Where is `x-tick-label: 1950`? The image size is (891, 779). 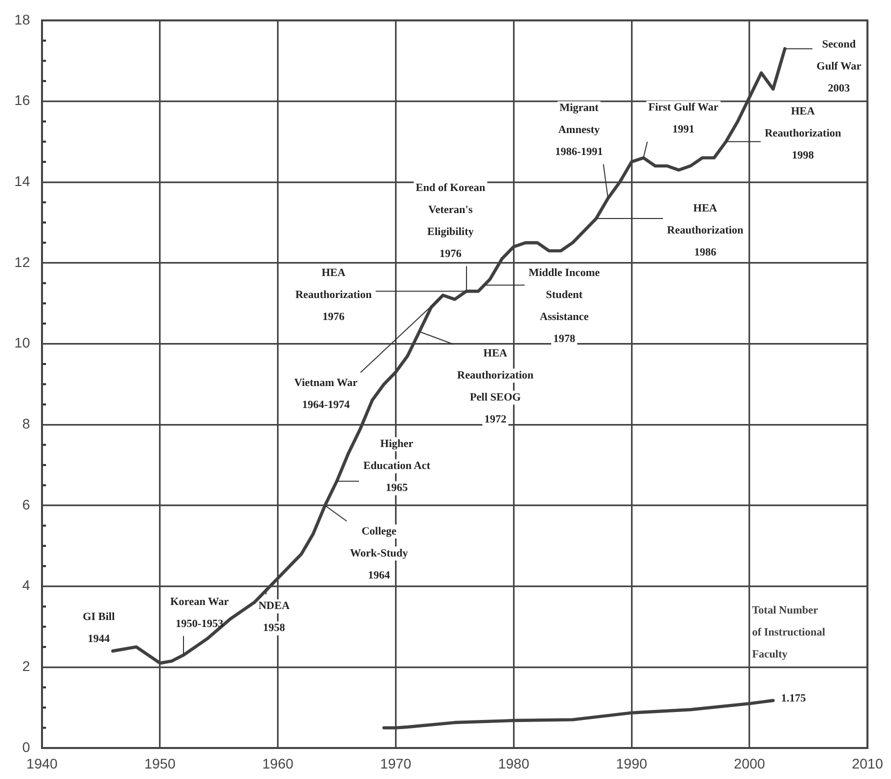
x-tick-label: 1950 is located at coordinates (160, 763).